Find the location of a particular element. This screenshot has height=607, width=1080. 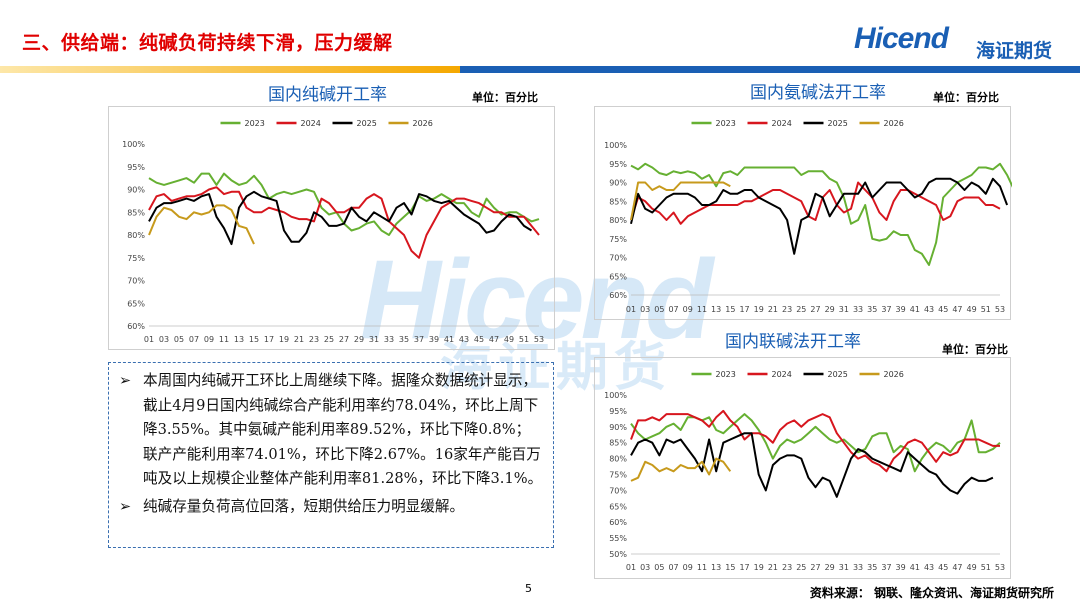

chart1-xtick-label: 37 is located at coordinates (419, 339).